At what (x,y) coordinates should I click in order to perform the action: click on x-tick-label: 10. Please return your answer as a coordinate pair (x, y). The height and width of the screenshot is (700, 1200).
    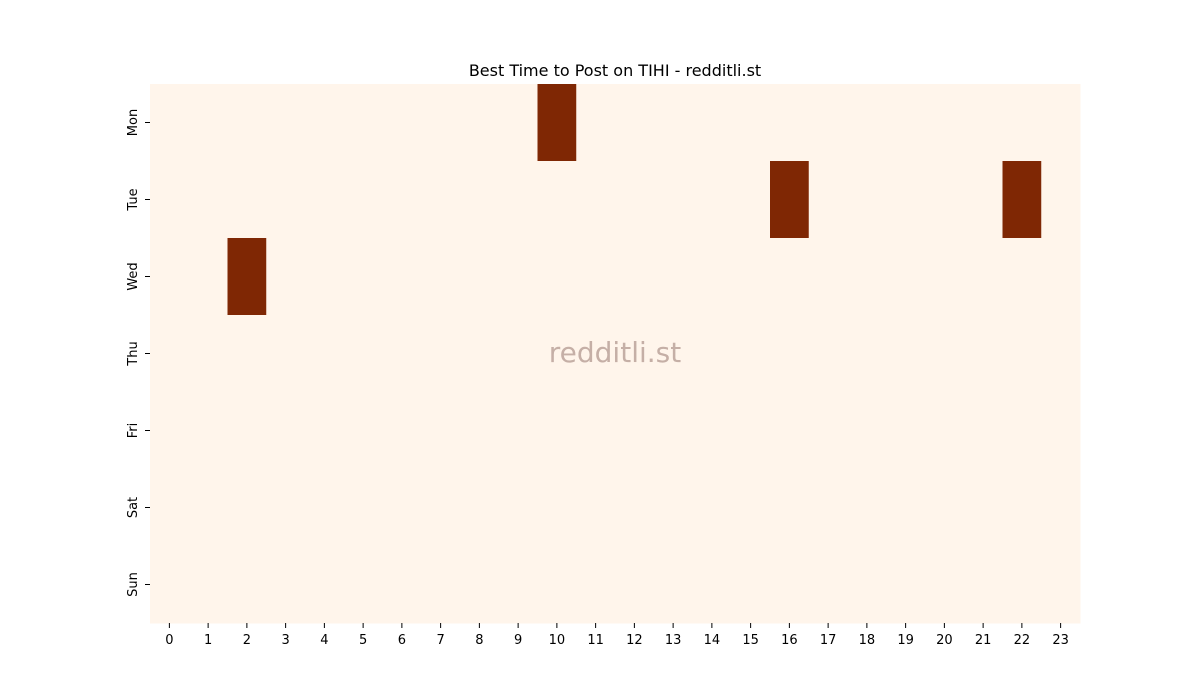
    Looking at the image, I should click on (557, 640).